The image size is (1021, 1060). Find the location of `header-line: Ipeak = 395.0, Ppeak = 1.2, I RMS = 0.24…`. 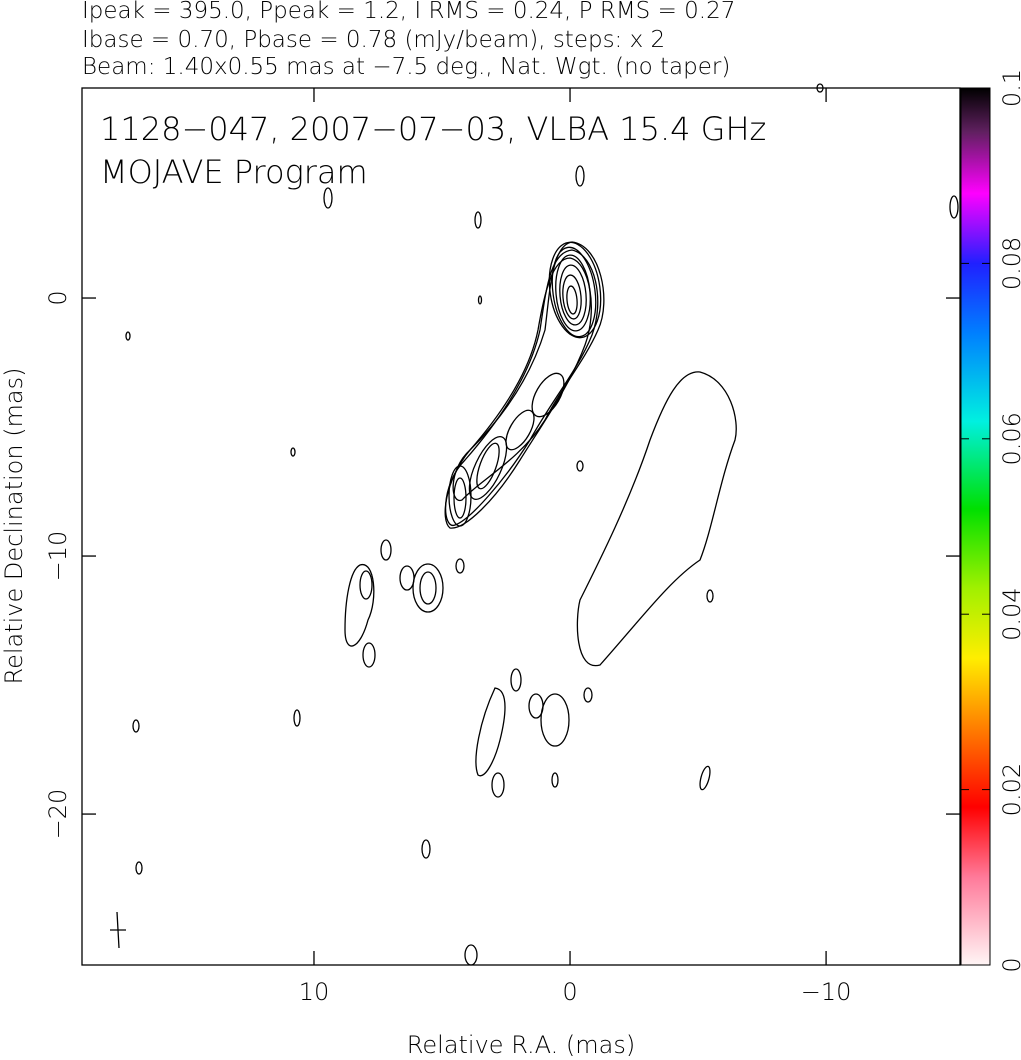

header-line: Ipeak = 395.0, Ppeak = 1.2, I RMS = 0.24… is located at coordinates (408, 12).